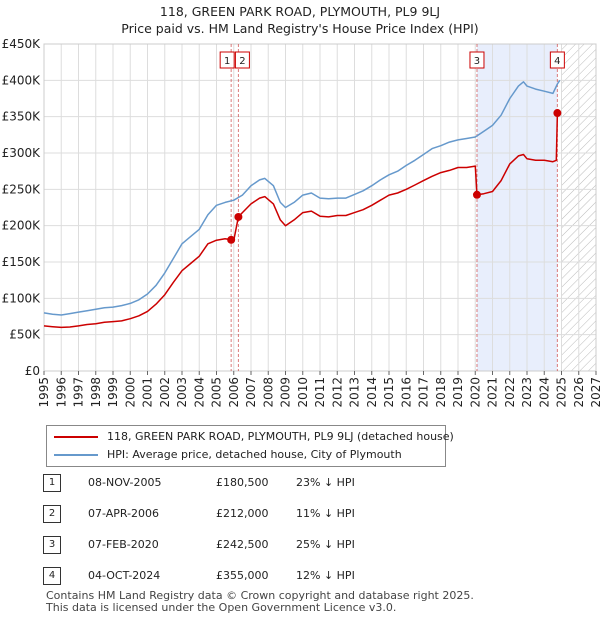  Describe the element at coordinates (22, 117) in the screenshot. I see `y-tick-label: £350K` at that location.